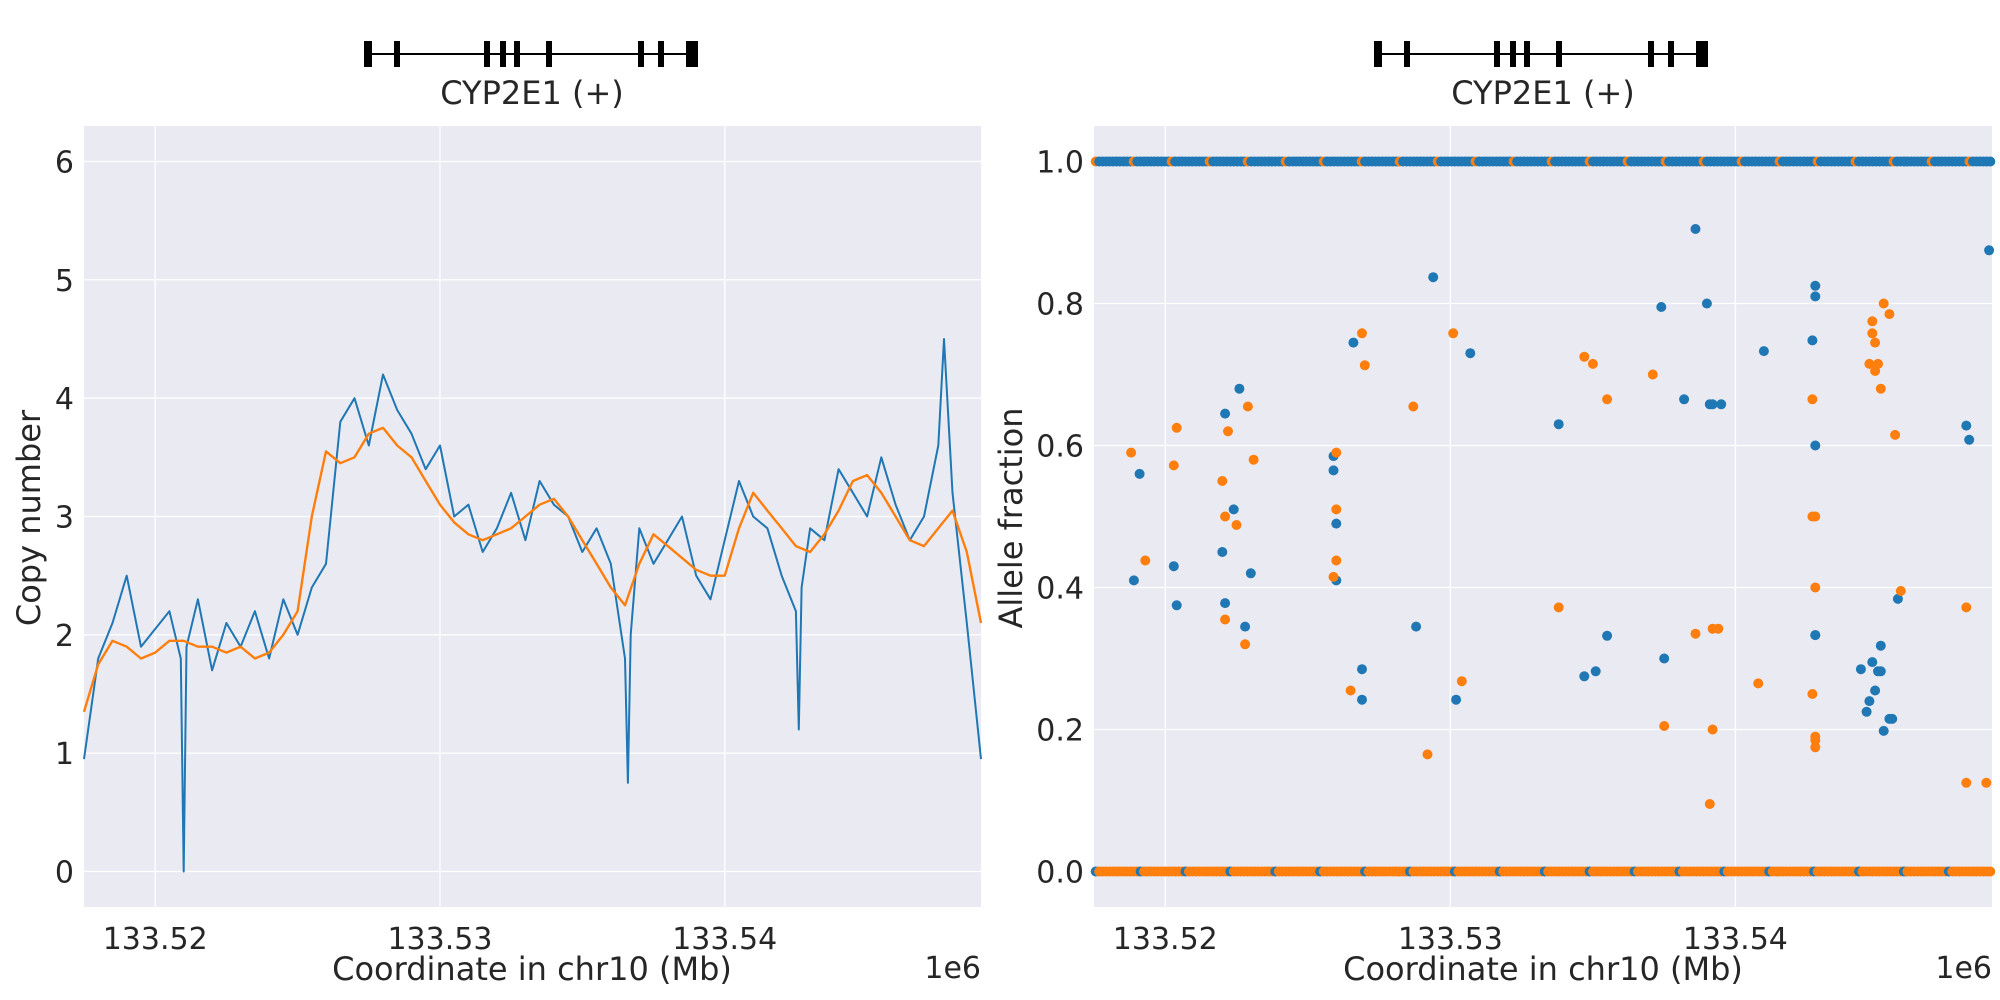  Describe the element at coordinates (1541, 54) in the screenshot. I see `gene-track-right` at that location.